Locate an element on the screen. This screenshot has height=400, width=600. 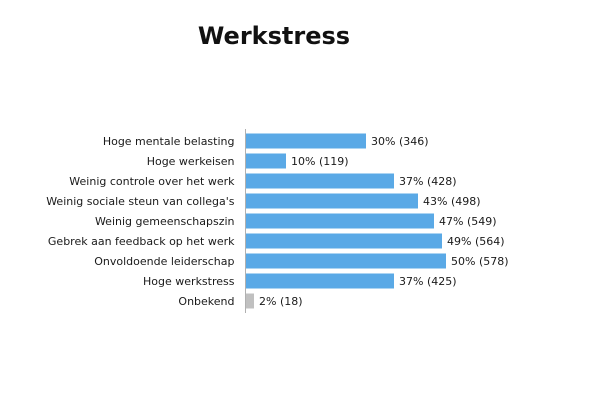
category-label: Hoge mentale belasting is located at coordinates (169, 141).